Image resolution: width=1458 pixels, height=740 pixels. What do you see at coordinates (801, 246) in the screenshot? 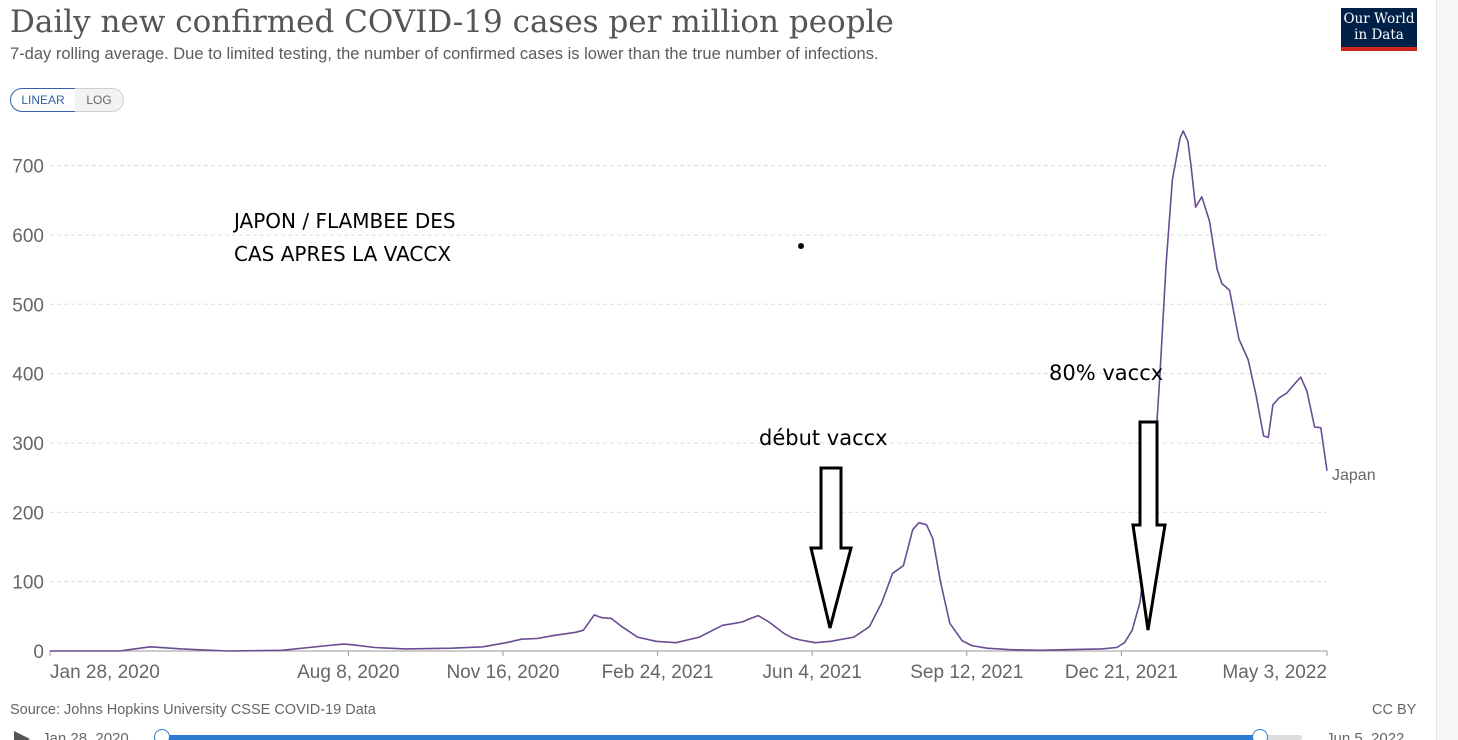
I see `stray-dot` at bounding box center [801, 246].